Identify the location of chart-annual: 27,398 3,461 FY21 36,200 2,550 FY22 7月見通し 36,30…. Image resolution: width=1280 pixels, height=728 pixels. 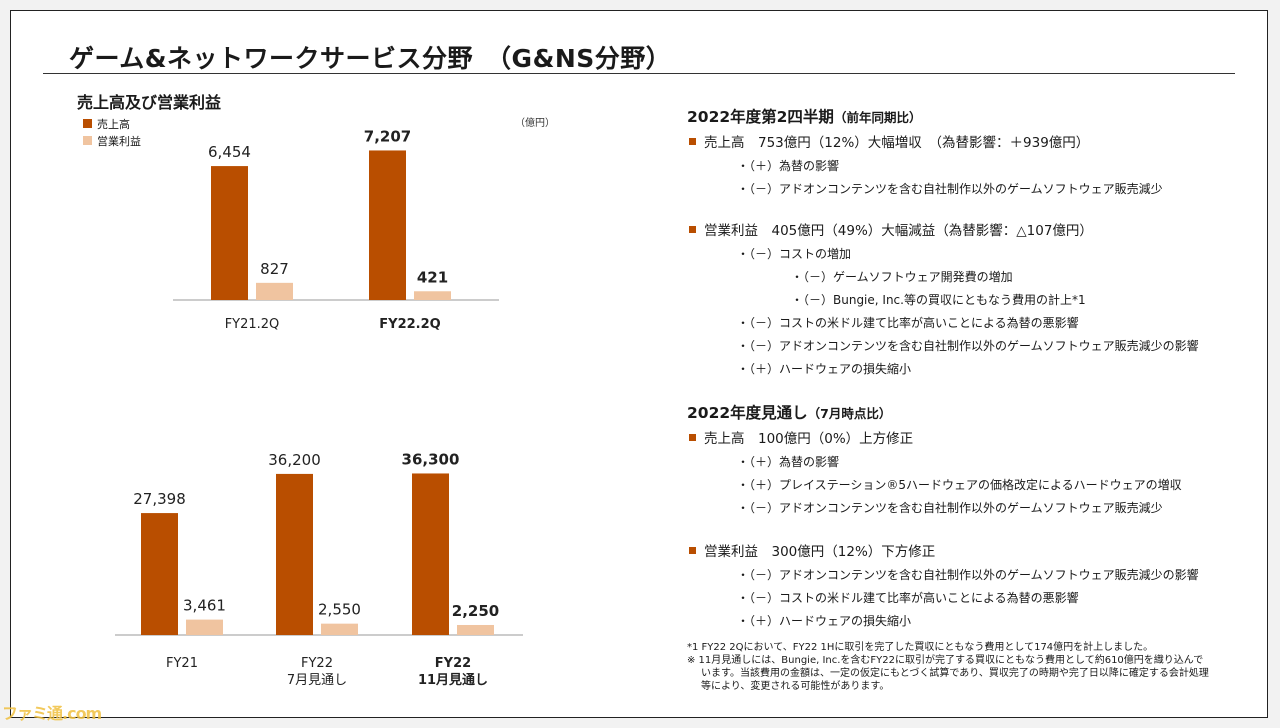
(319, 569).